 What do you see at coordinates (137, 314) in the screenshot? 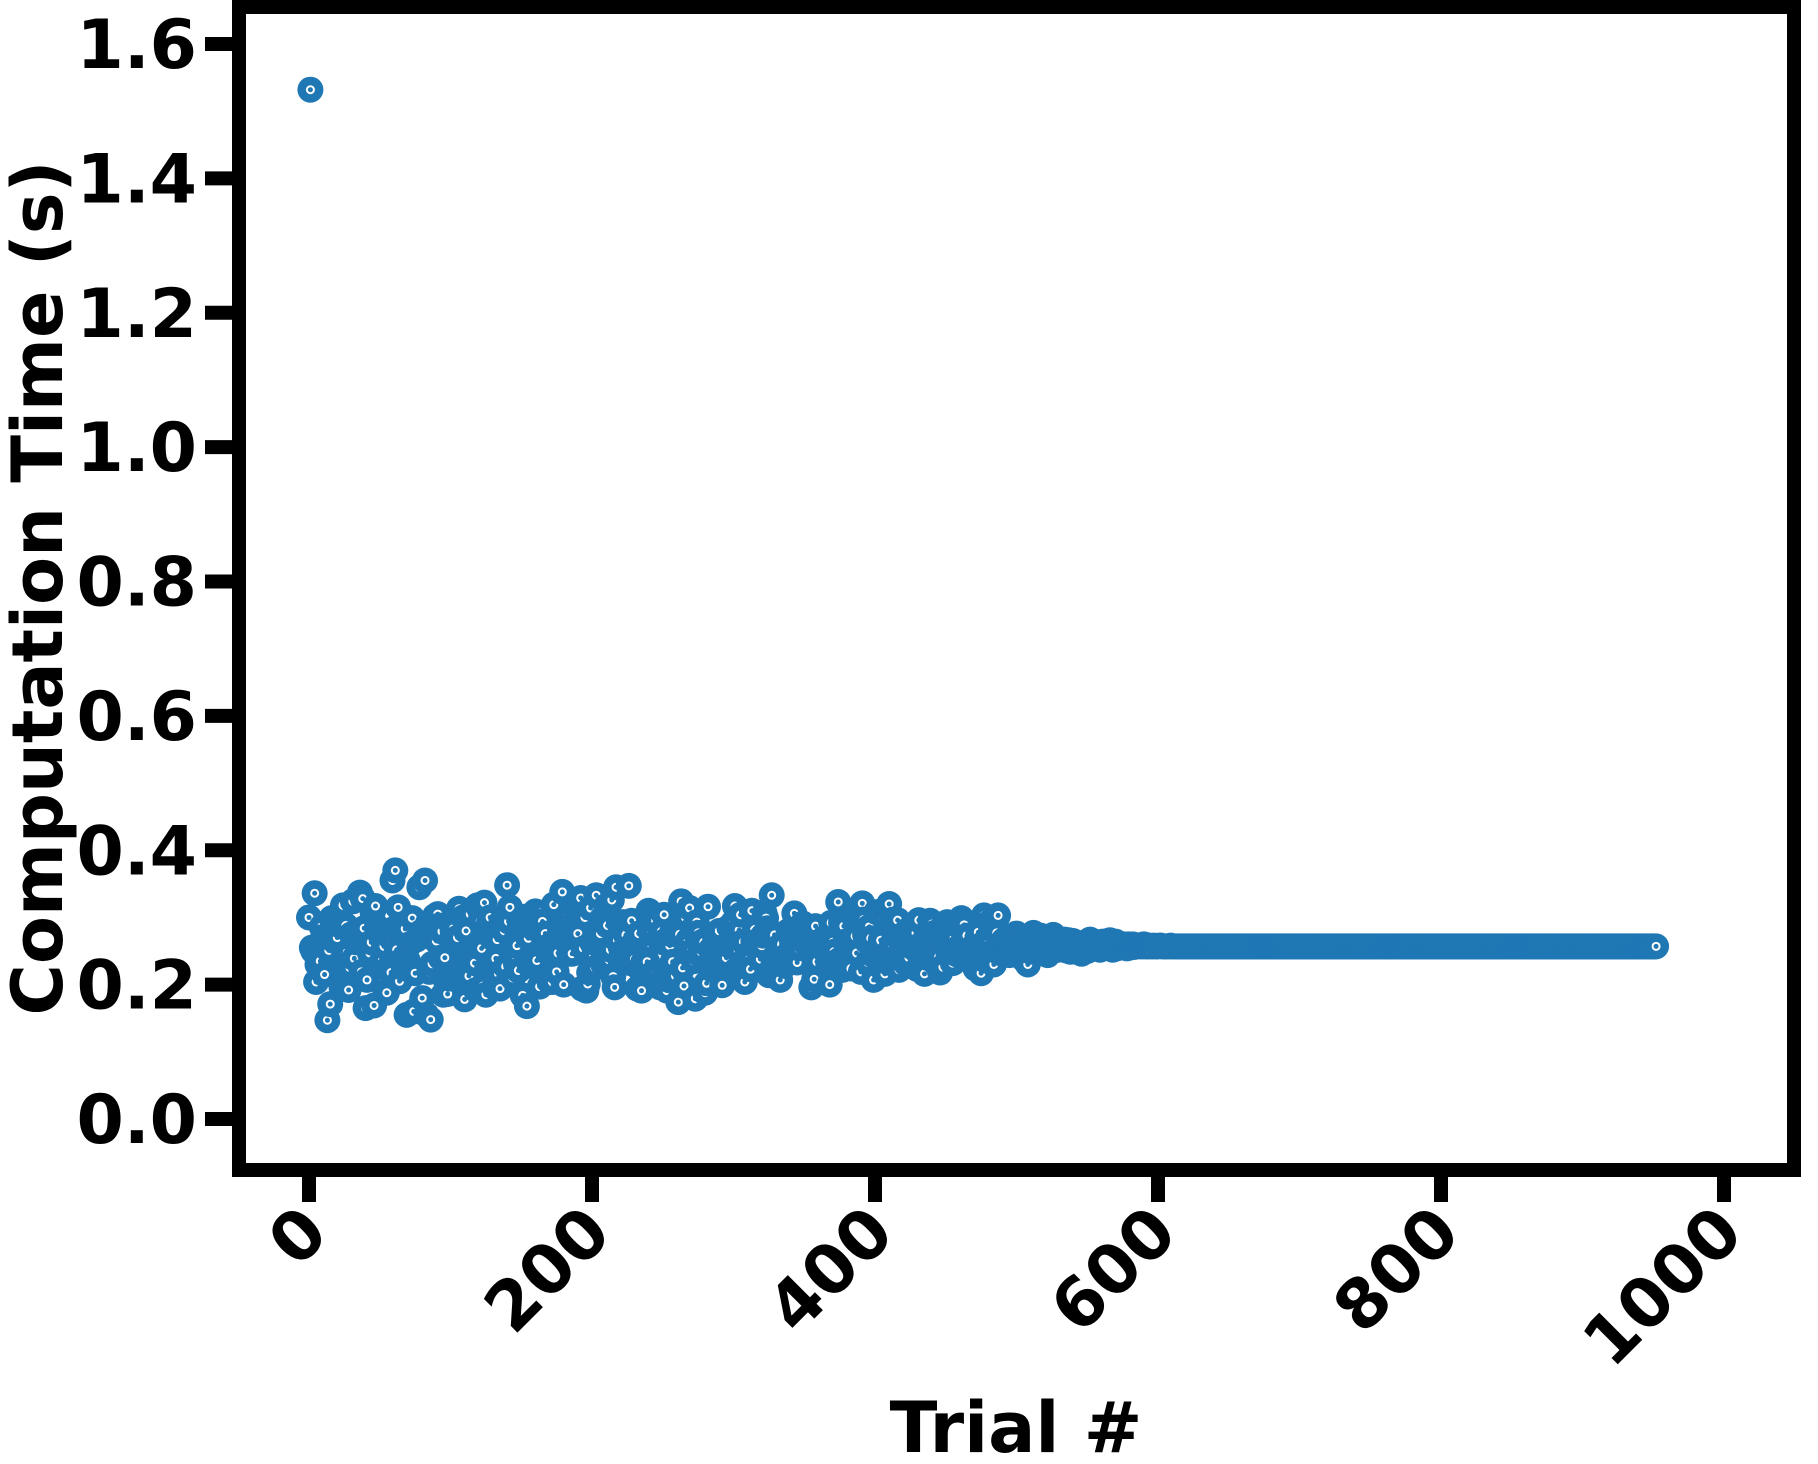
I see `y-tick-label: 1.2` at bounding box center [137, 314].